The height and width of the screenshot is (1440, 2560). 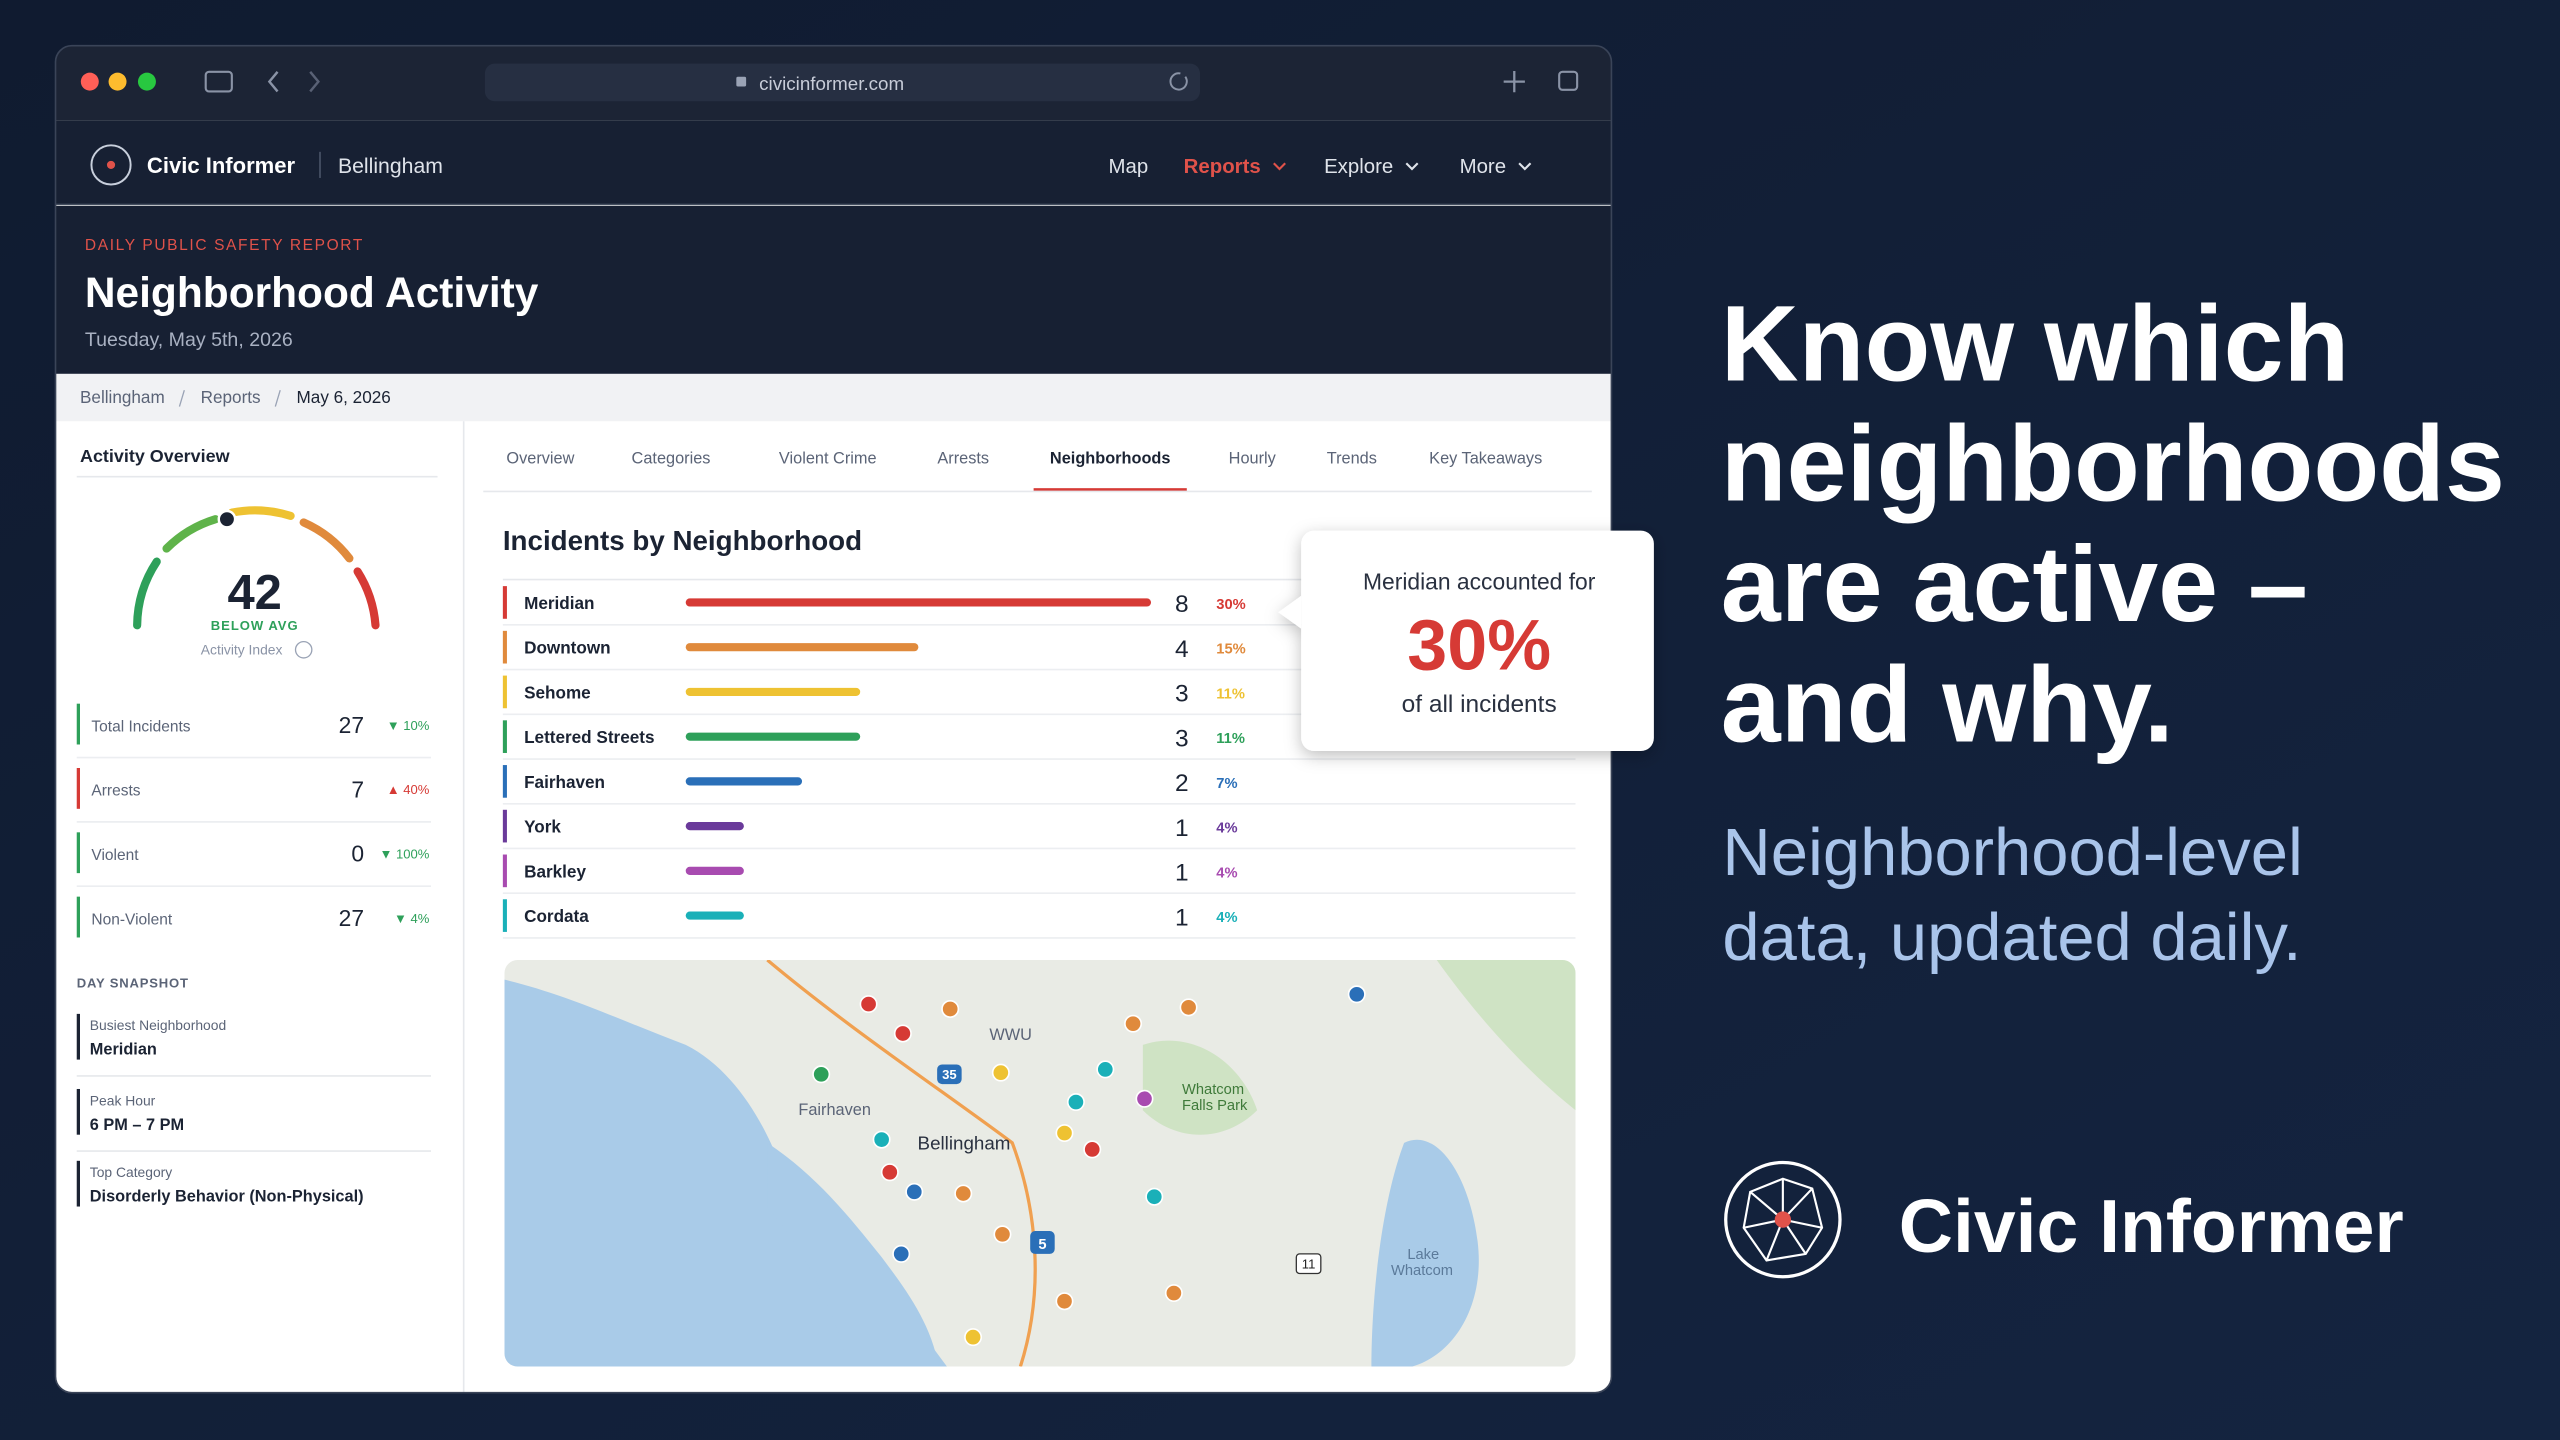 I want to click on nav-link: More, so click(x=1483, y=167).